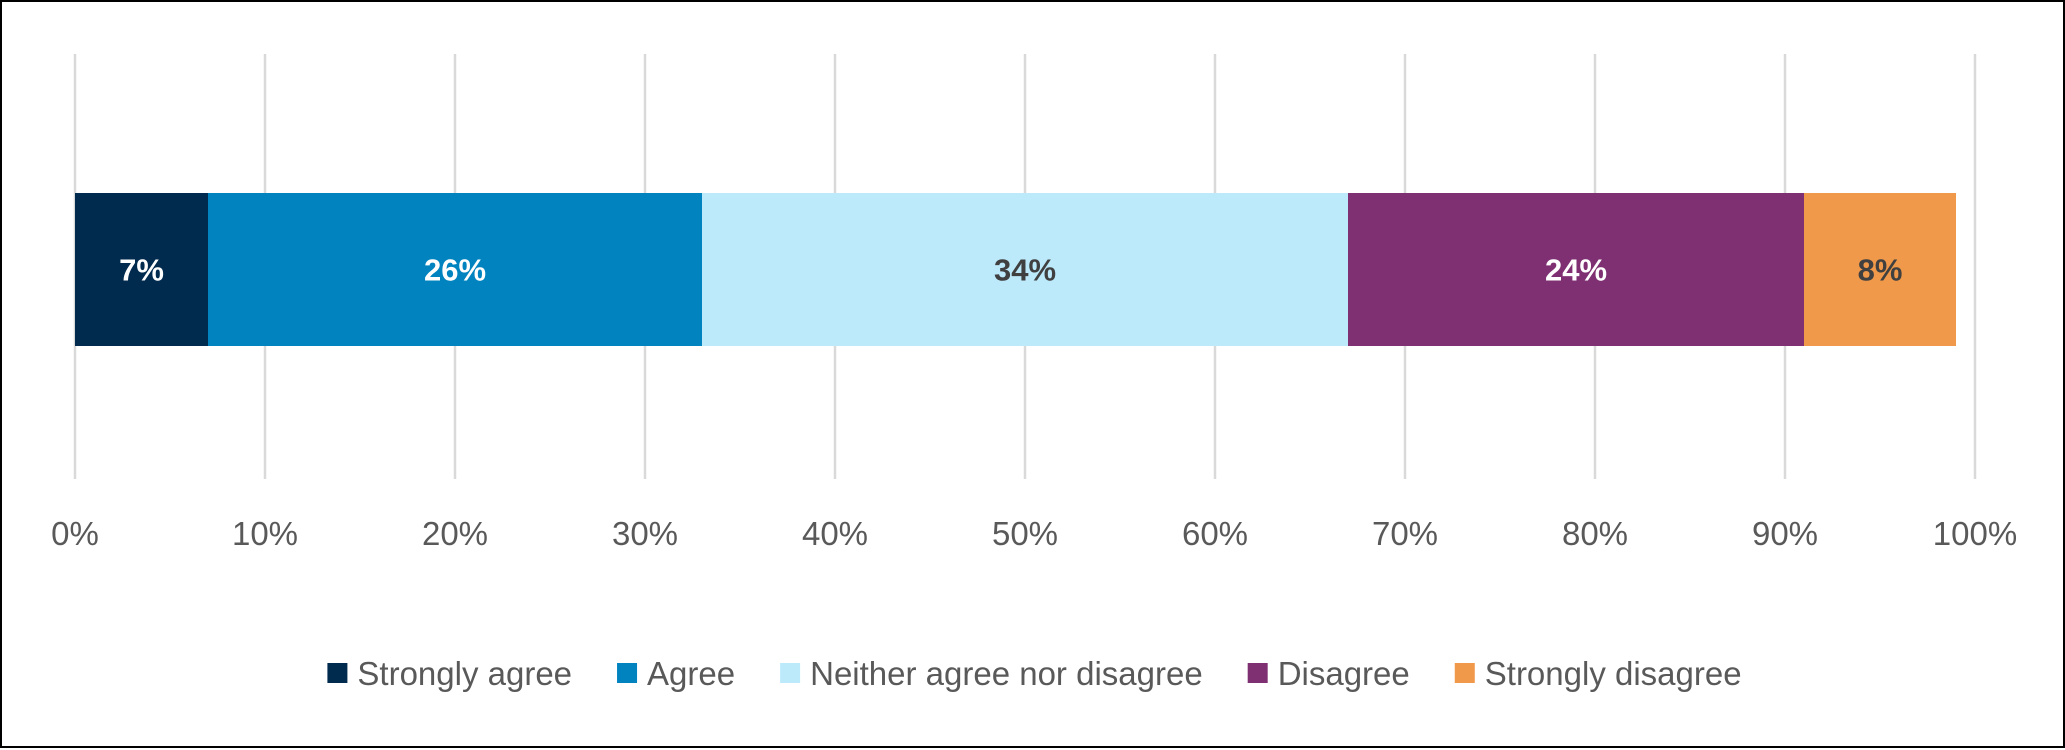  Describe the element at coordinates (1595, 533) in the screenshot. I see `x-tick-label: 80%` at that location.